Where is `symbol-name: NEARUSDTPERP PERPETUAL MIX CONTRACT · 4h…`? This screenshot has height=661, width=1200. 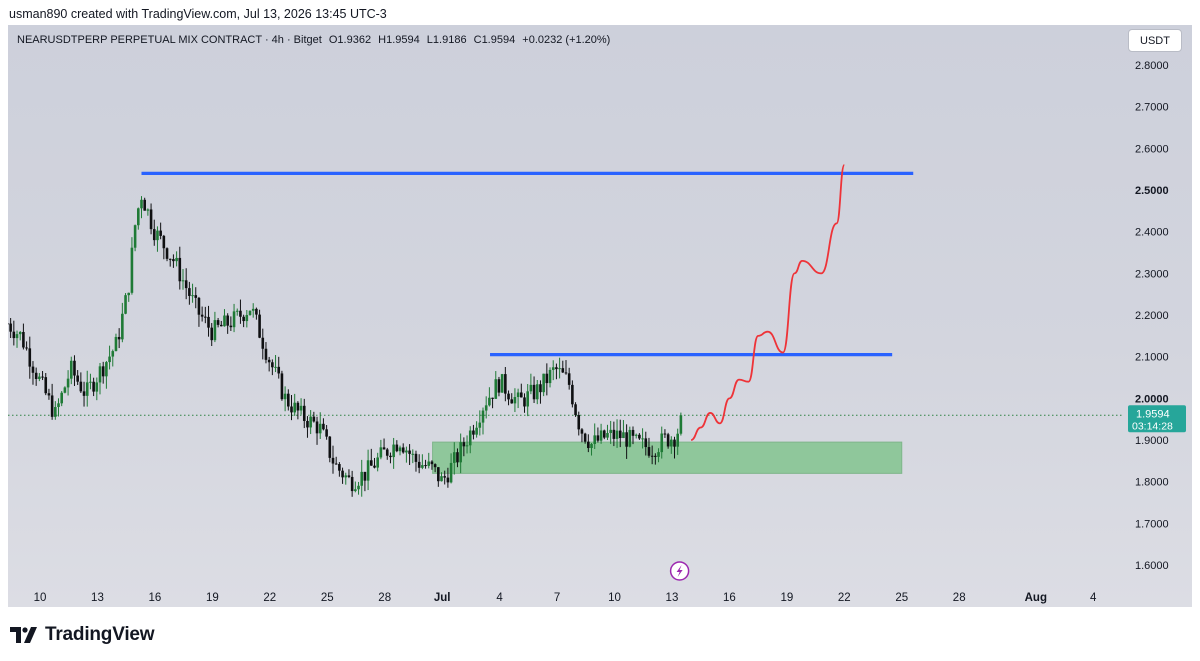 symbol-name: NEARUSDTPERP PERPETUAL MIX CONTRACT · 4h… is located at coordinates (169, 40).